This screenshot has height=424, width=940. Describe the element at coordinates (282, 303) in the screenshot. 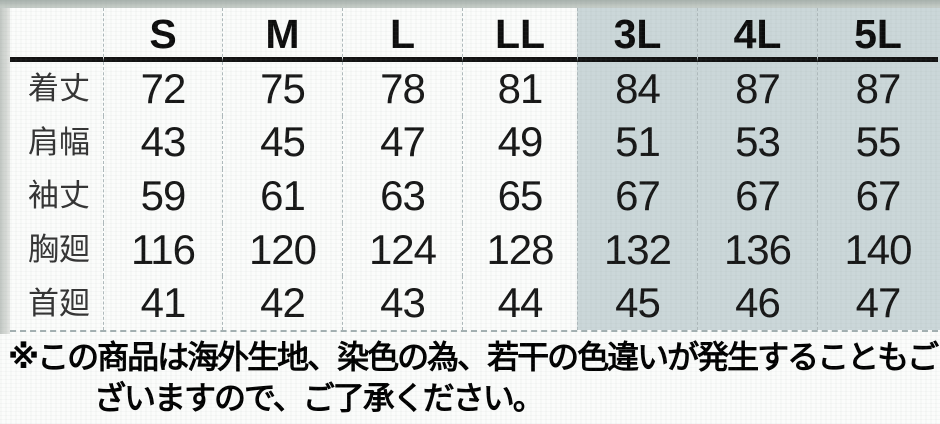

I see `size-value-cell: 42` at that location.